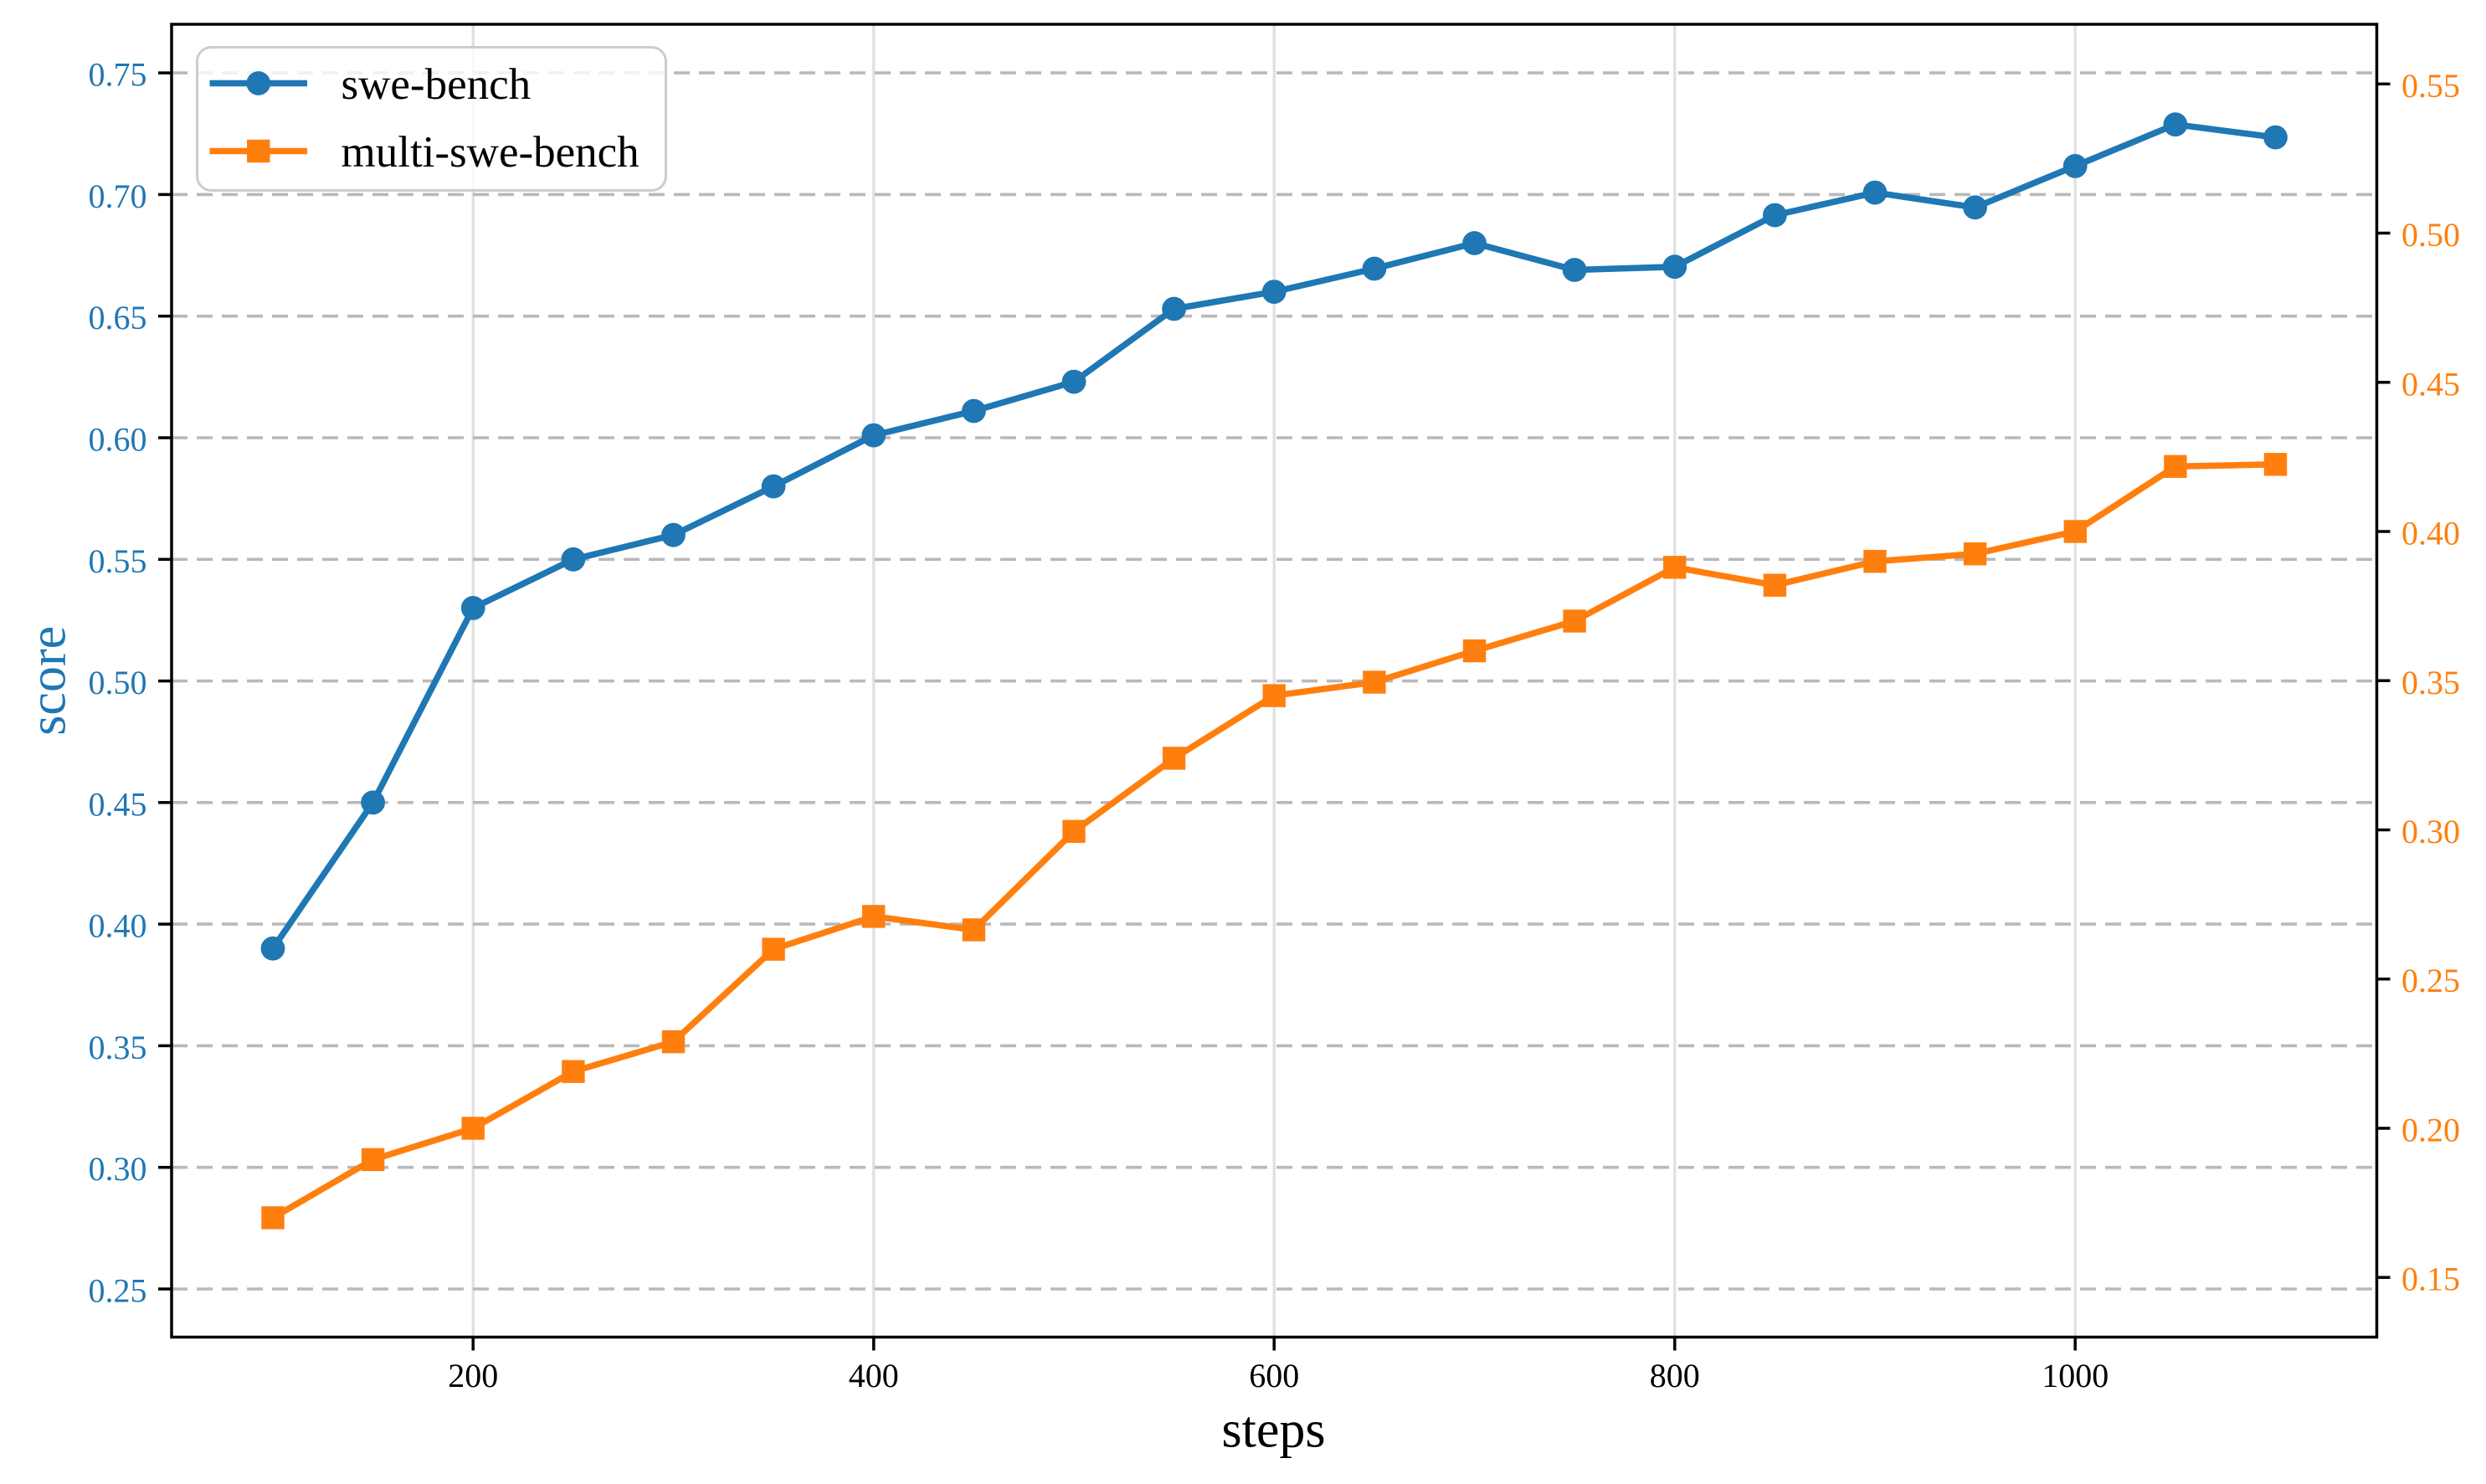 This screenshot has height=1484, width=2486. What do you see at coordinates (118, 318) in the screenshot?
I see `svg-text: 0.65` at bounding box center [118, 318].